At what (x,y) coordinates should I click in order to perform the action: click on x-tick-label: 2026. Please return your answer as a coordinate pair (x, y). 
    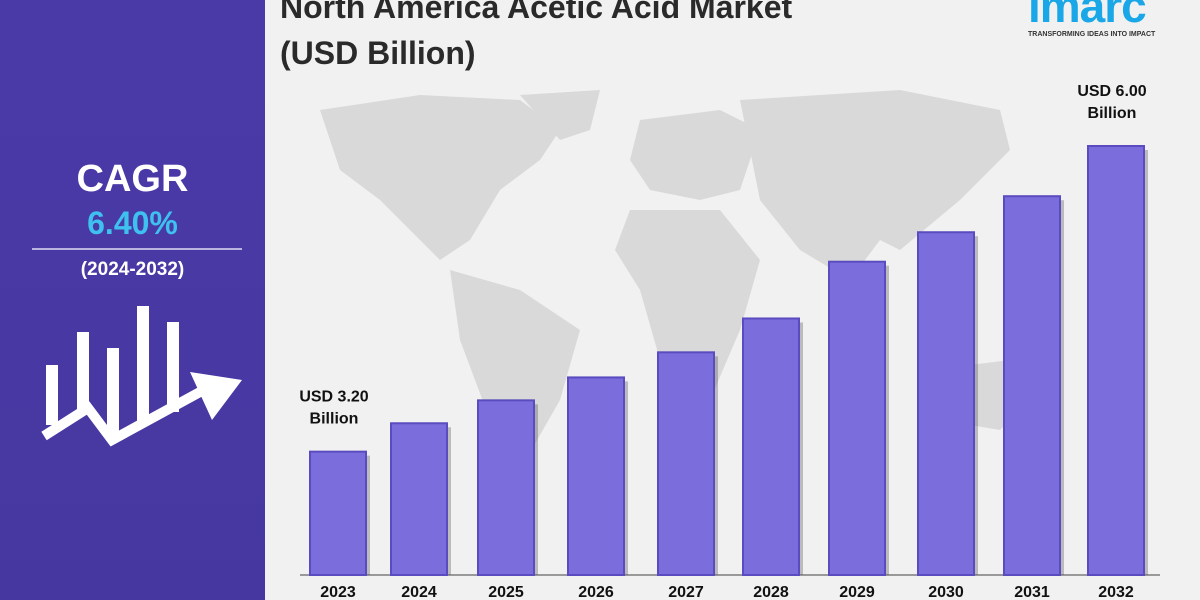
    Looking at the image, I should click on (596, 592).